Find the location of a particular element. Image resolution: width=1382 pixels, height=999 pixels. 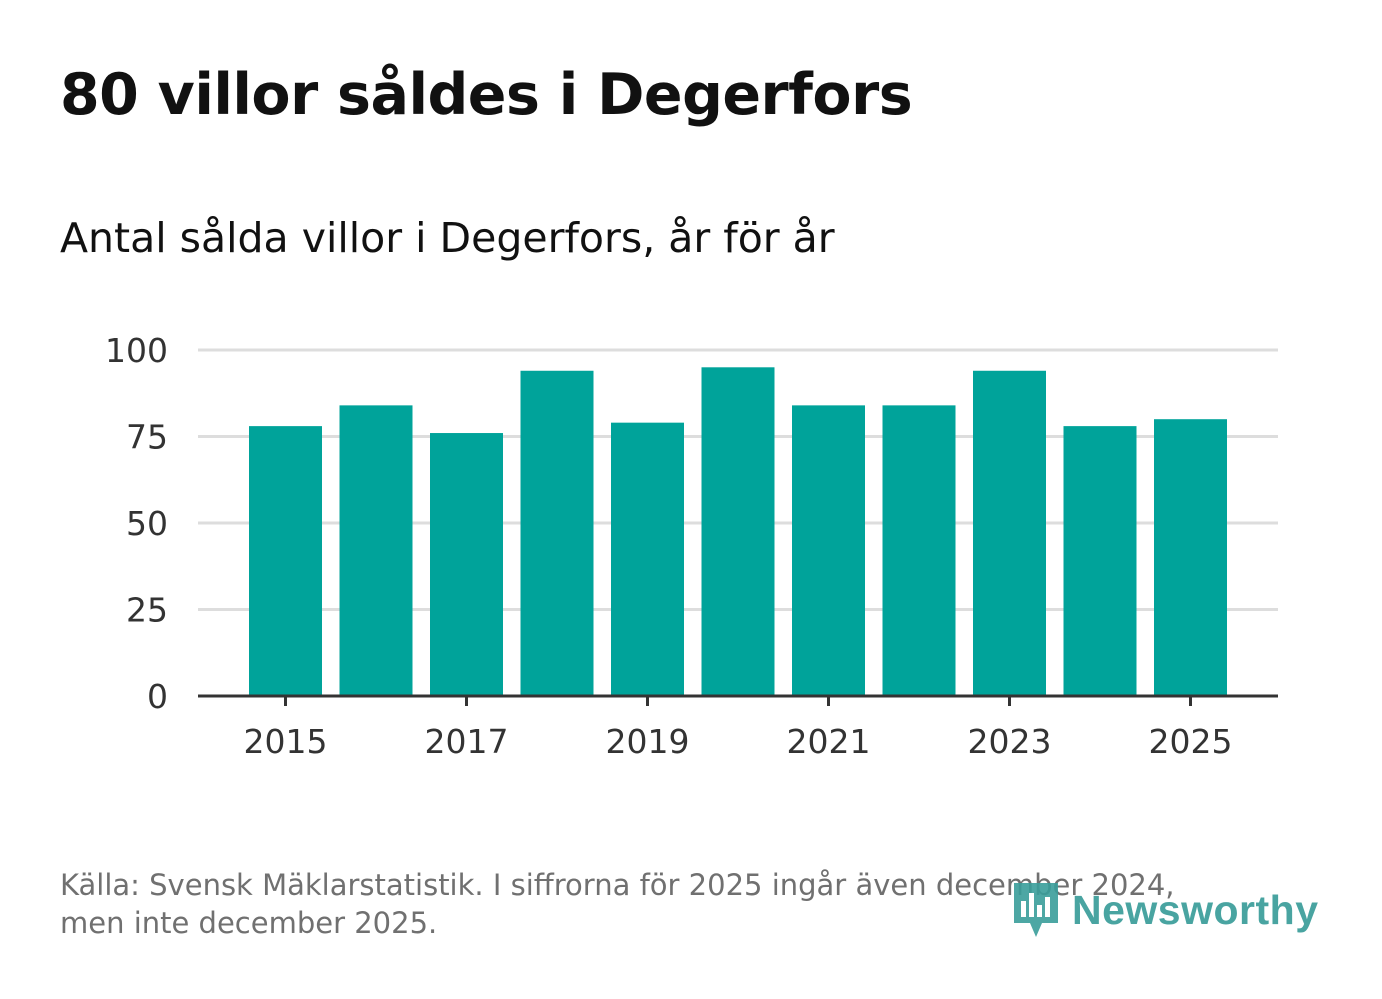

x-tick-label: 2023 is located at coordinates (1010, 741).